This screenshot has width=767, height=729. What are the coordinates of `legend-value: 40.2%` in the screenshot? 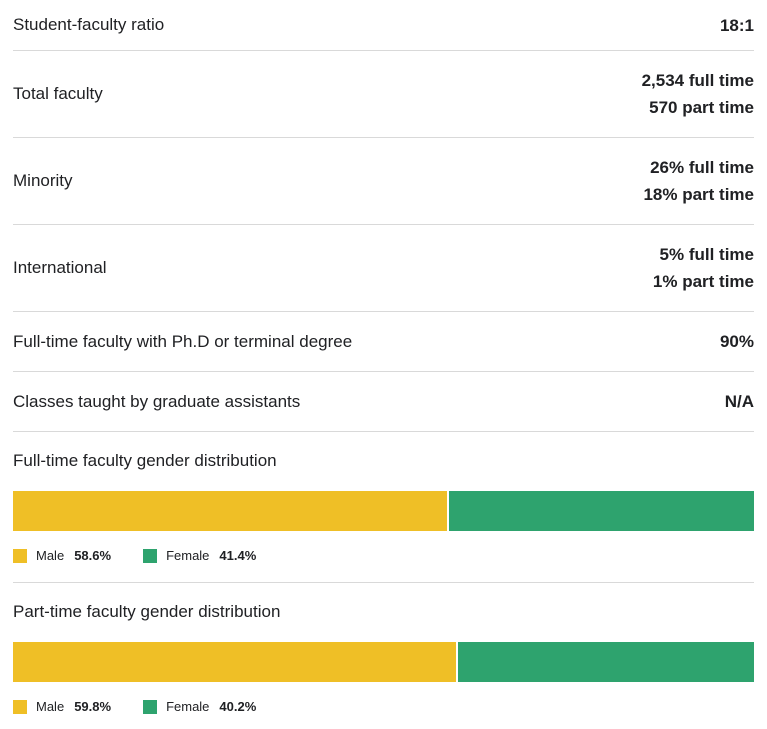 It's located at (238, 706).